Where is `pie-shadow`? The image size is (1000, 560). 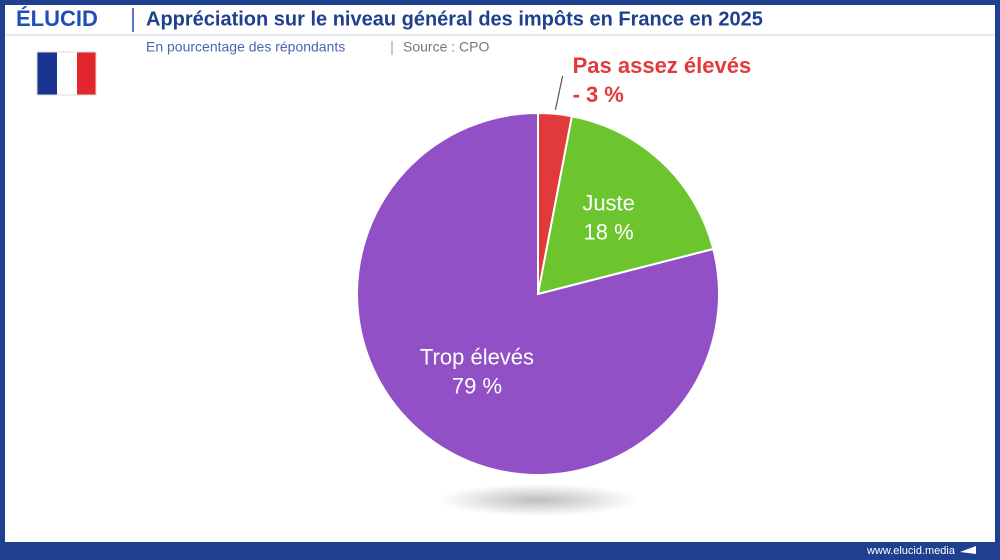 pie-shadow is located at coordinates (538, 500).